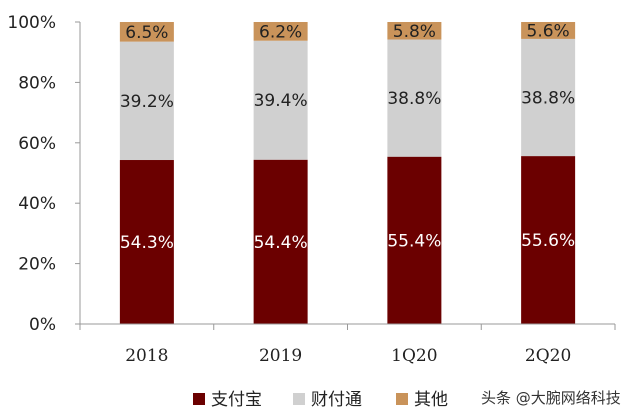 Image resolution: width=640 pixels, height=419 pixels. I want to click on data-label: 39.4%, so click(281, 101).